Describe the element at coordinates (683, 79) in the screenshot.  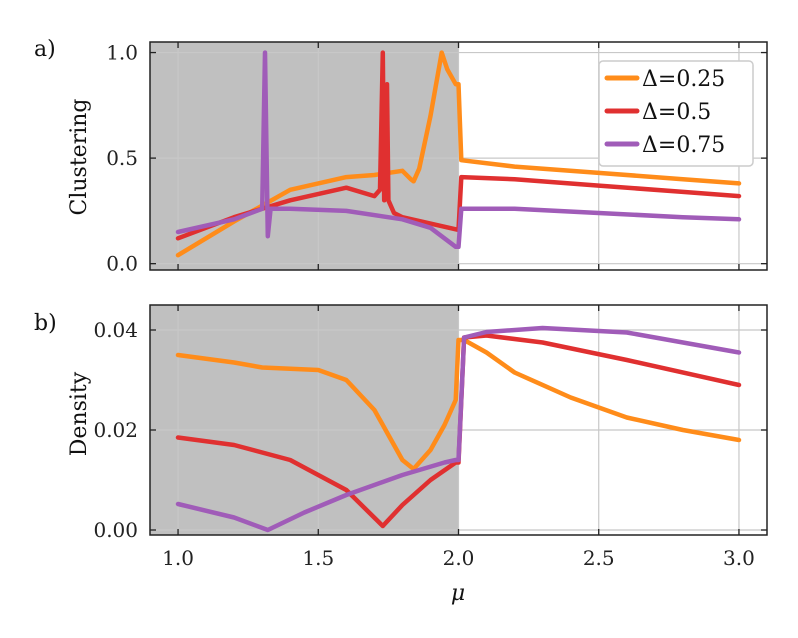
I see `legend-label-0: Δ=0.25` at that location.